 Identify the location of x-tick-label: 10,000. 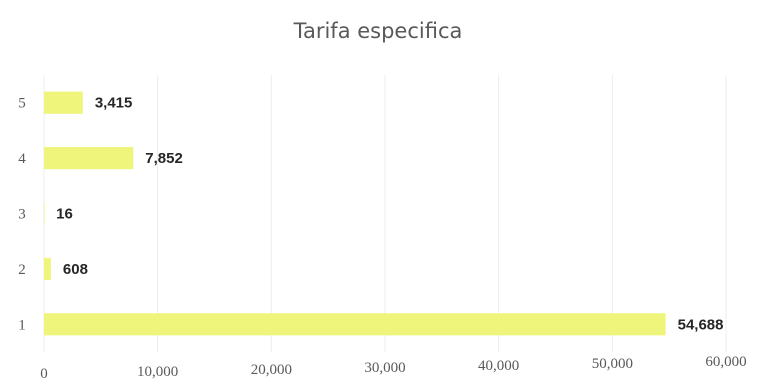
(157, 372).